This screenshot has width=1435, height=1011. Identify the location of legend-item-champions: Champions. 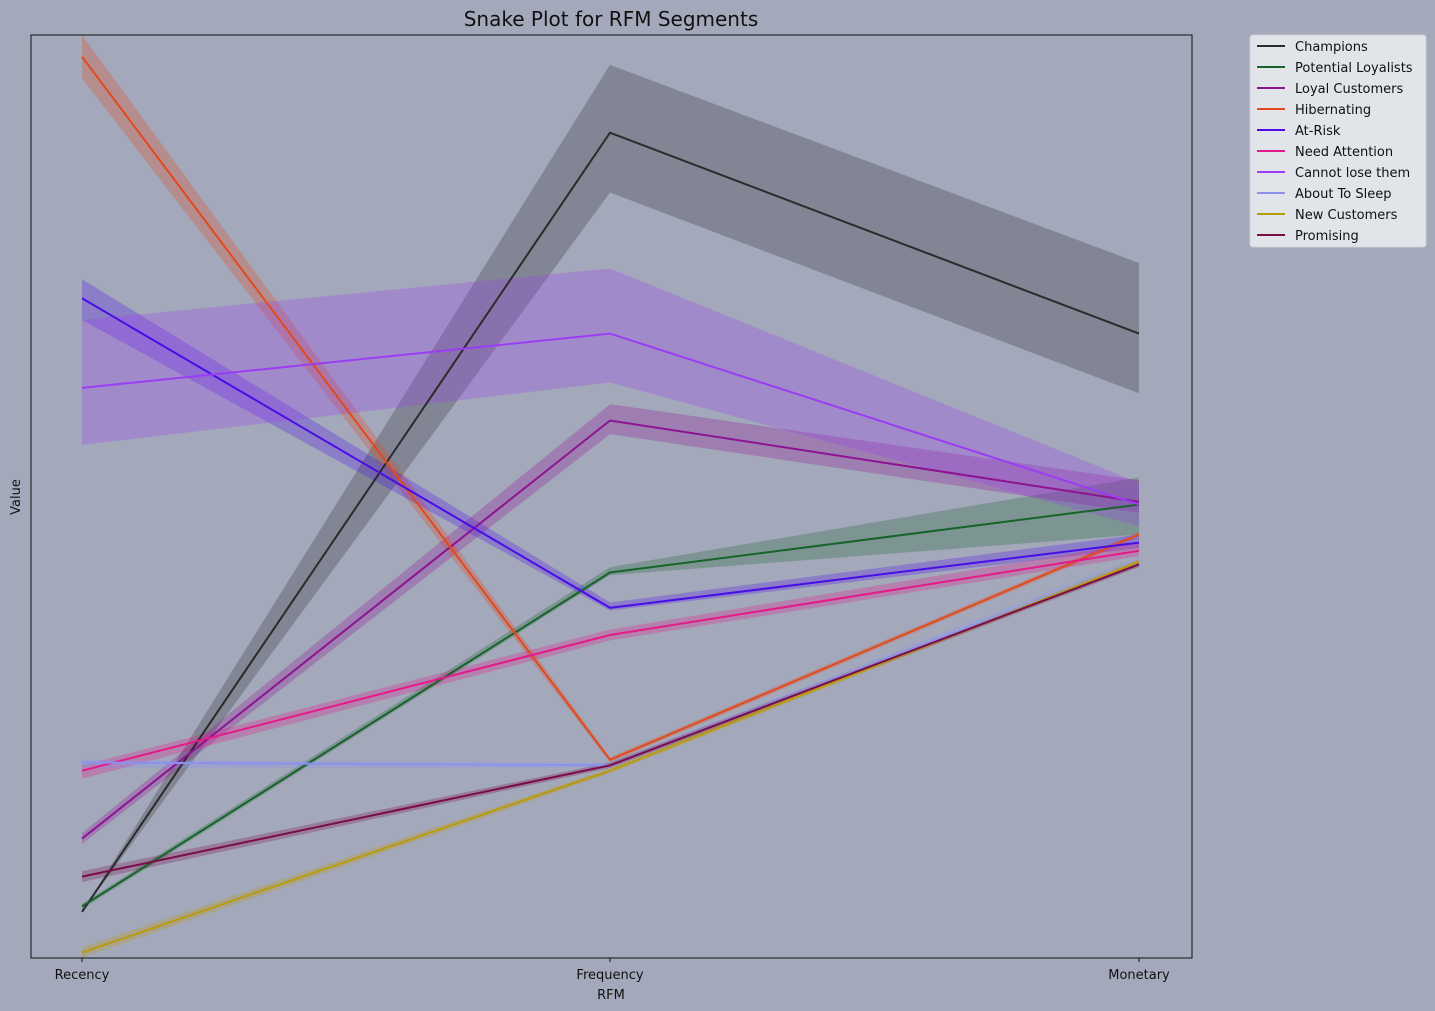
(1312, 47).